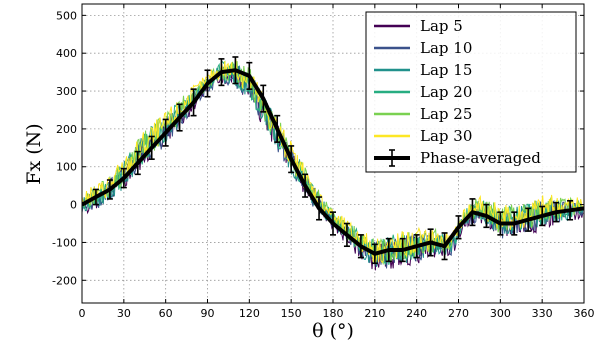  What do you see at coordinates (446, 70) in the screenshot?
I see `legend-label: Lap 15` at bounding box center [446, 70].